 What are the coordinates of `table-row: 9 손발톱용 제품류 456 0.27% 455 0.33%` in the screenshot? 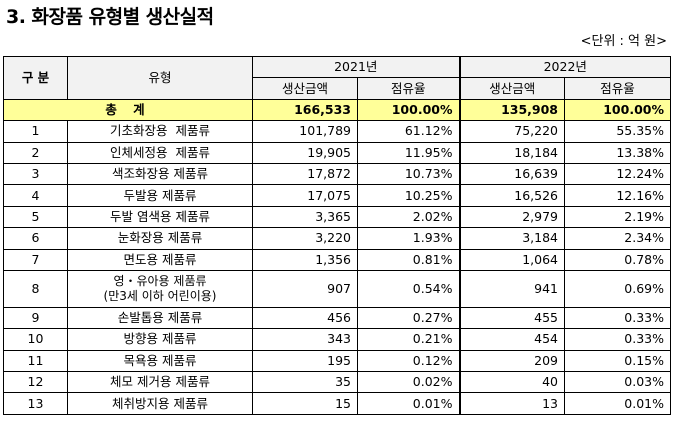 It's located at (337, 318).